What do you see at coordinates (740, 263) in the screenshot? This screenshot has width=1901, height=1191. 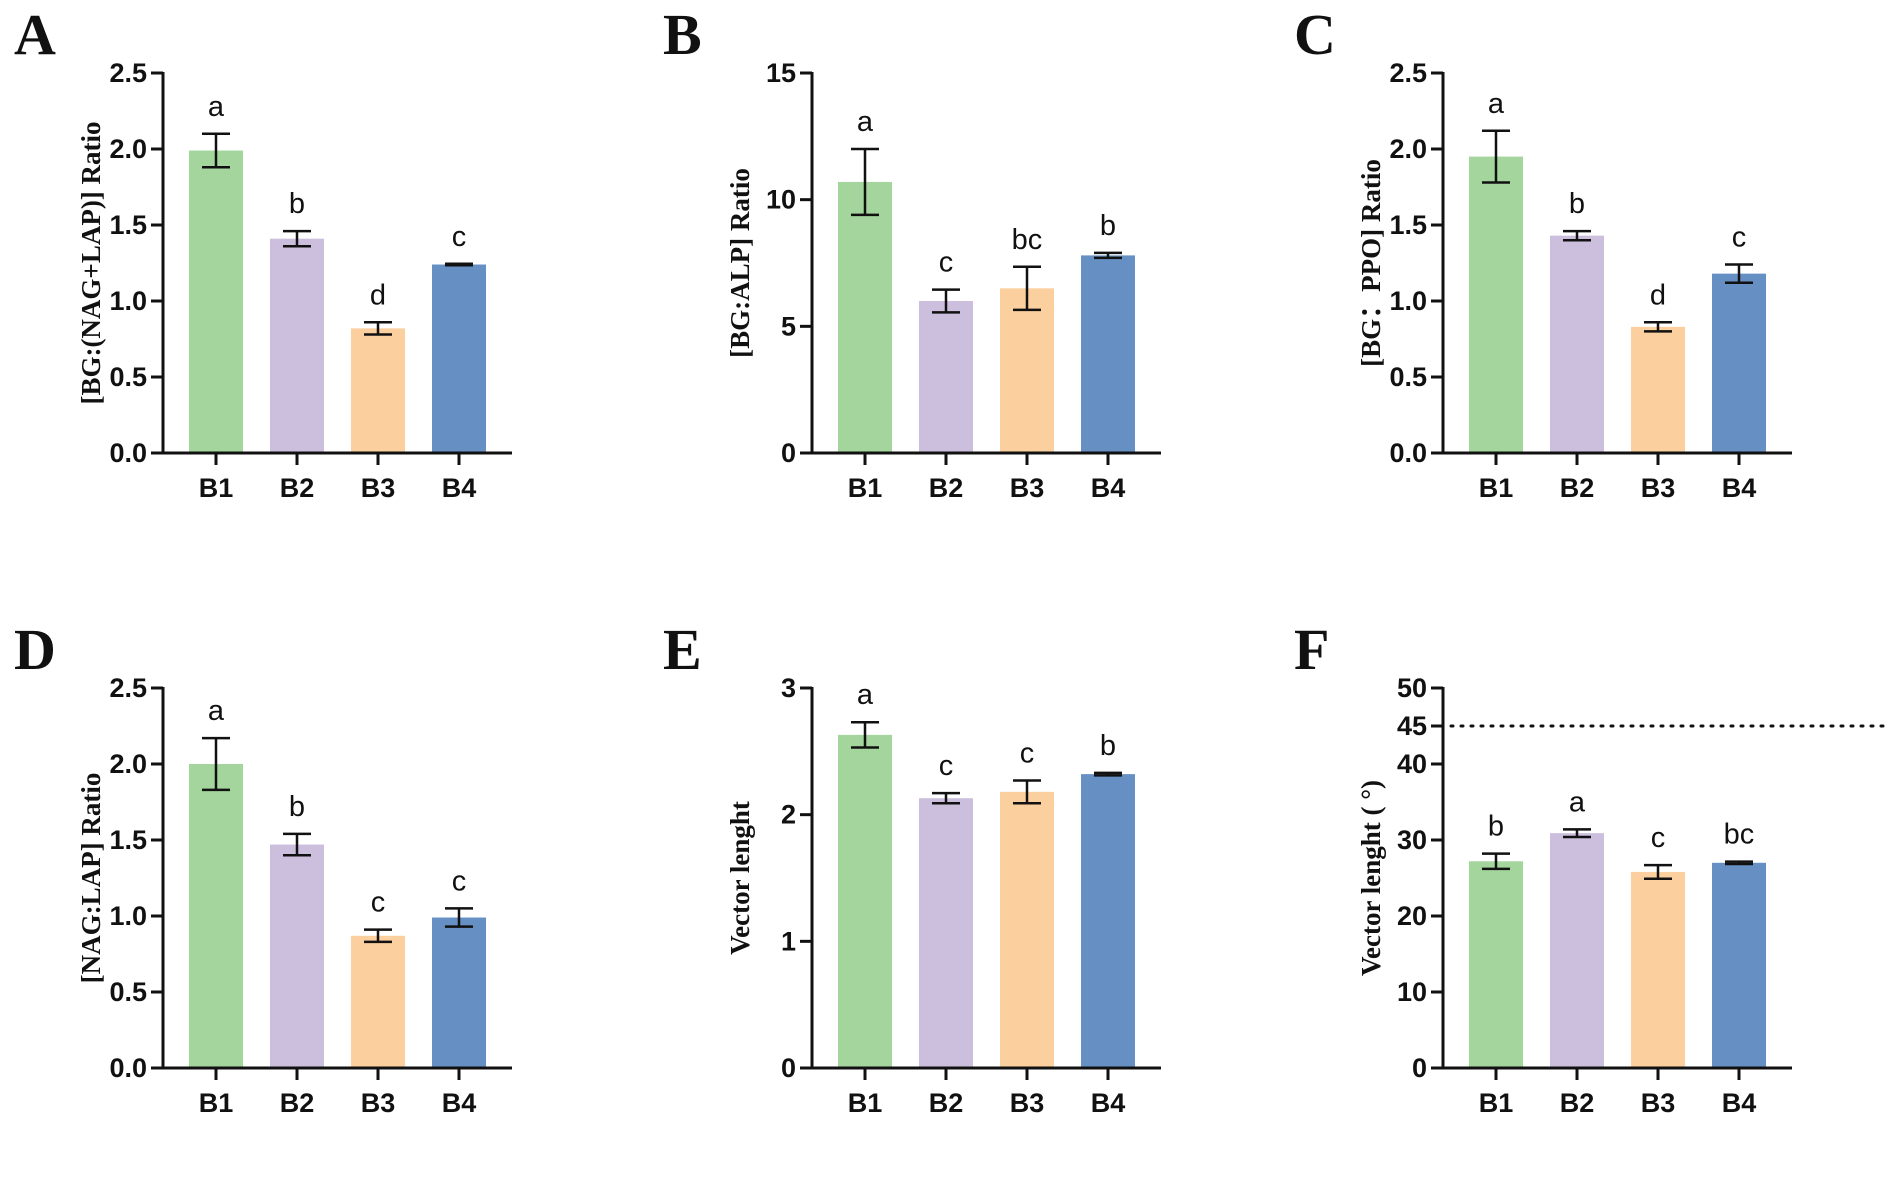 I see `y-axis-label: [BG:ALP] Ratio` at bounding box center [740, 263].